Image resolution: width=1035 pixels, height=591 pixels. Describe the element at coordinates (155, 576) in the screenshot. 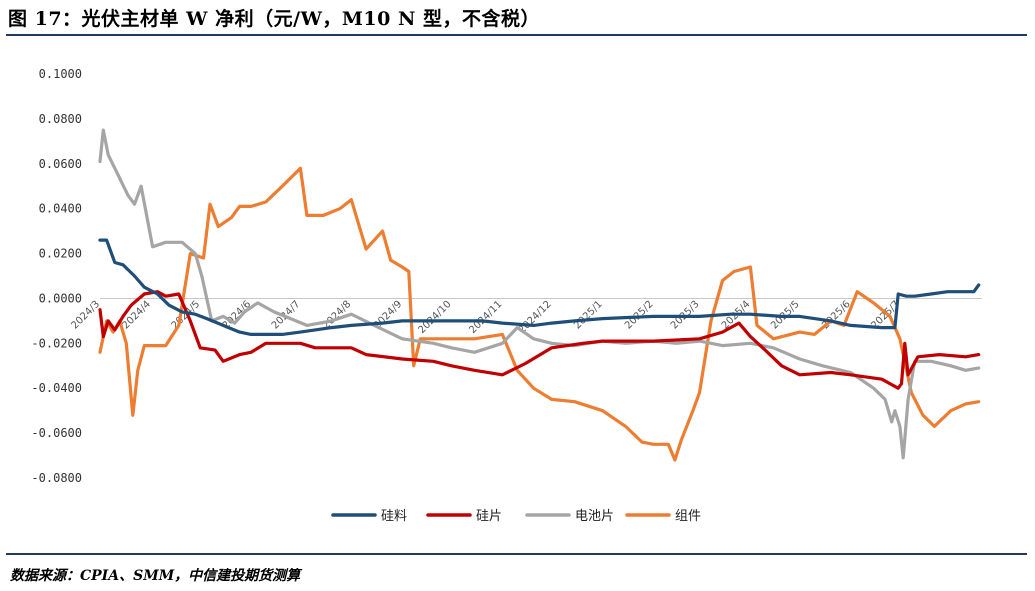

I see `source-note: 数据来源：CPIA、SMM，中信建投期货测算` at that location.